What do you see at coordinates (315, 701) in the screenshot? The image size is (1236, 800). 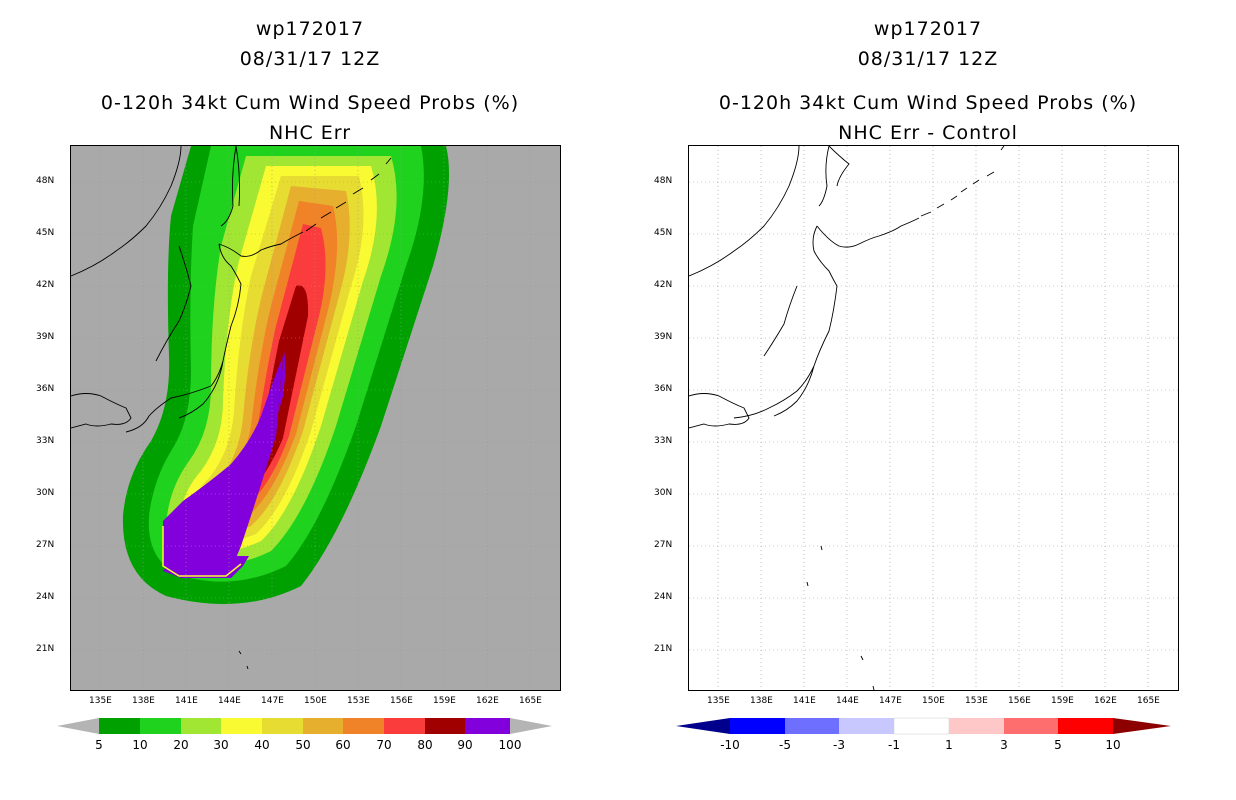 I see `left-lon-label-150e: 150E` at bounding box center [315, 701].